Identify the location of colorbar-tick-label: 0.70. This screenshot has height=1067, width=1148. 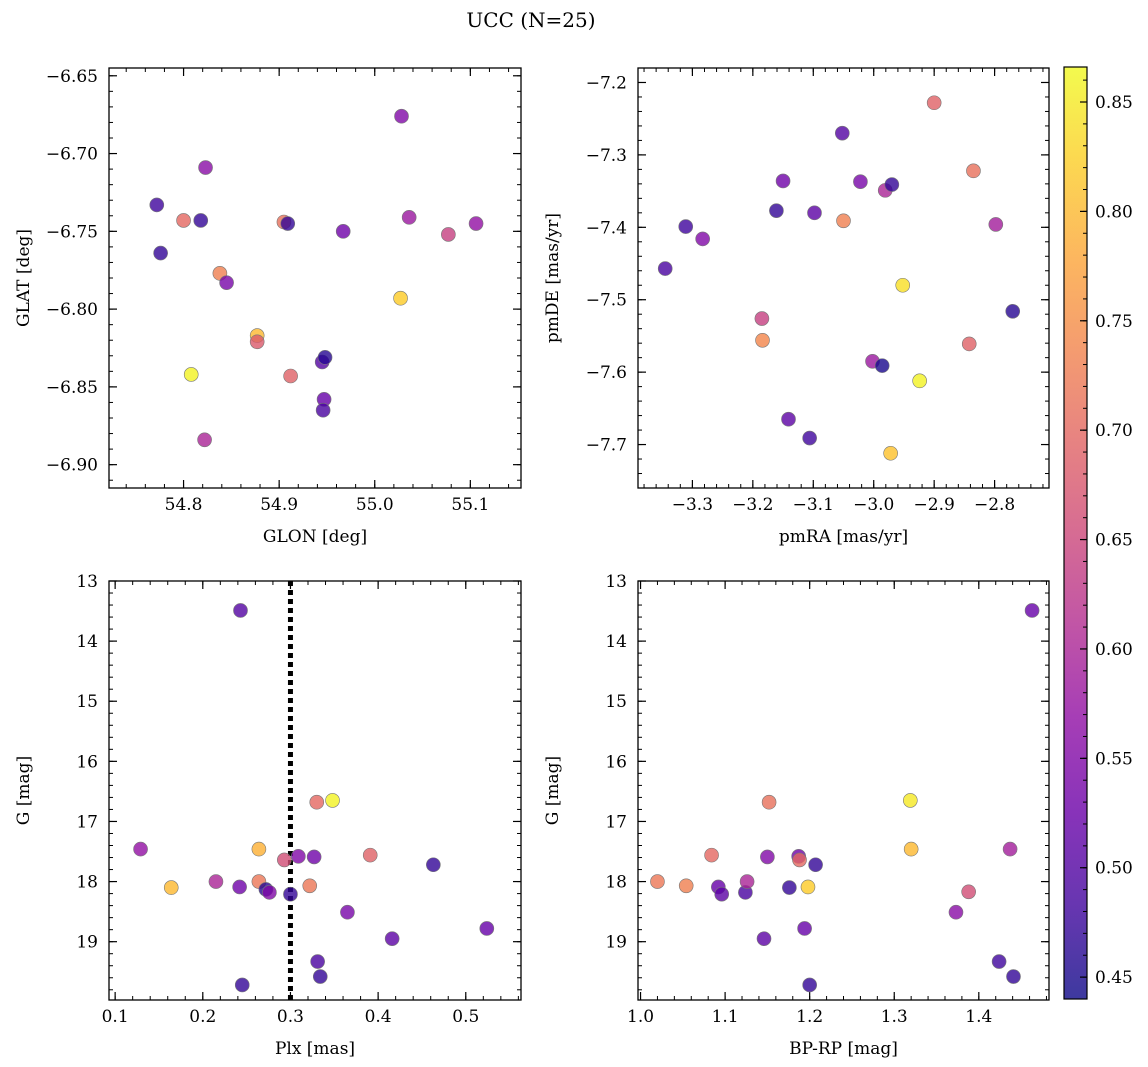
(1114, 431).